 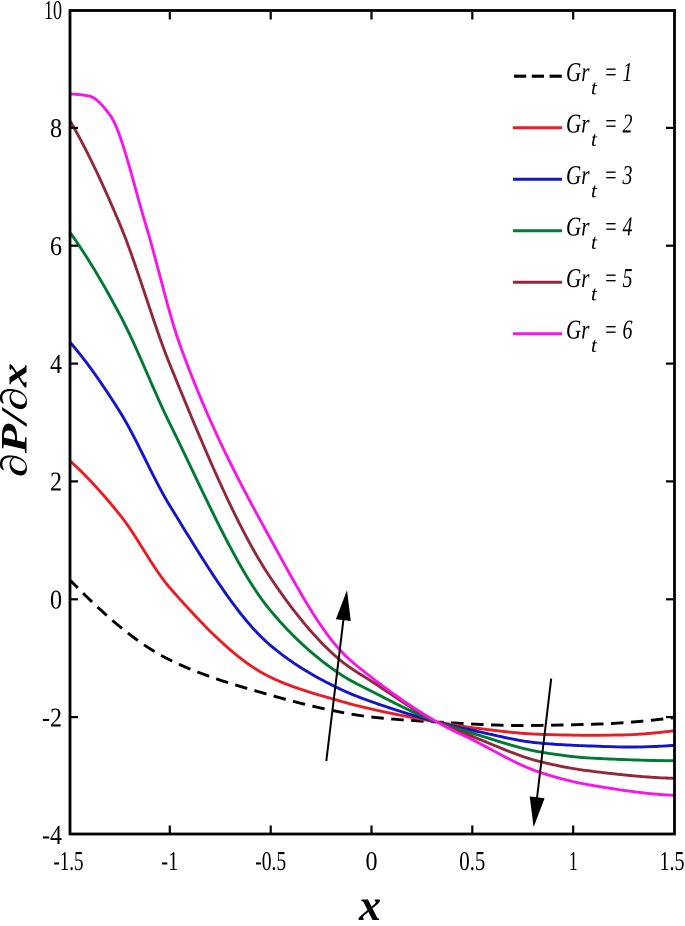 I want to click on svg-text: 8, so click(x=56, y=128).